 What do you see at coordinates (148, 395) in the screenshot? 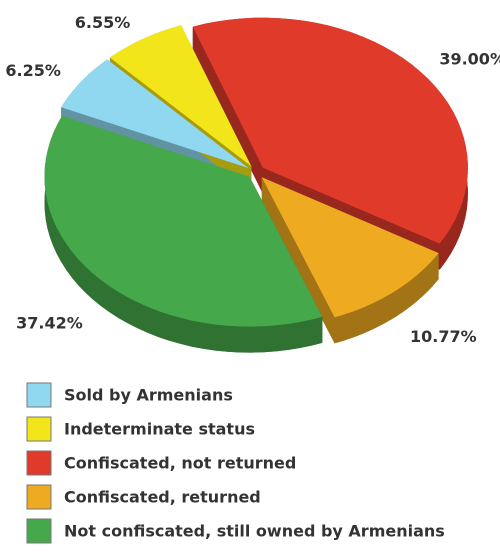
I see `legend-label: Sold by Armenians` at bounding box center [148, 395].